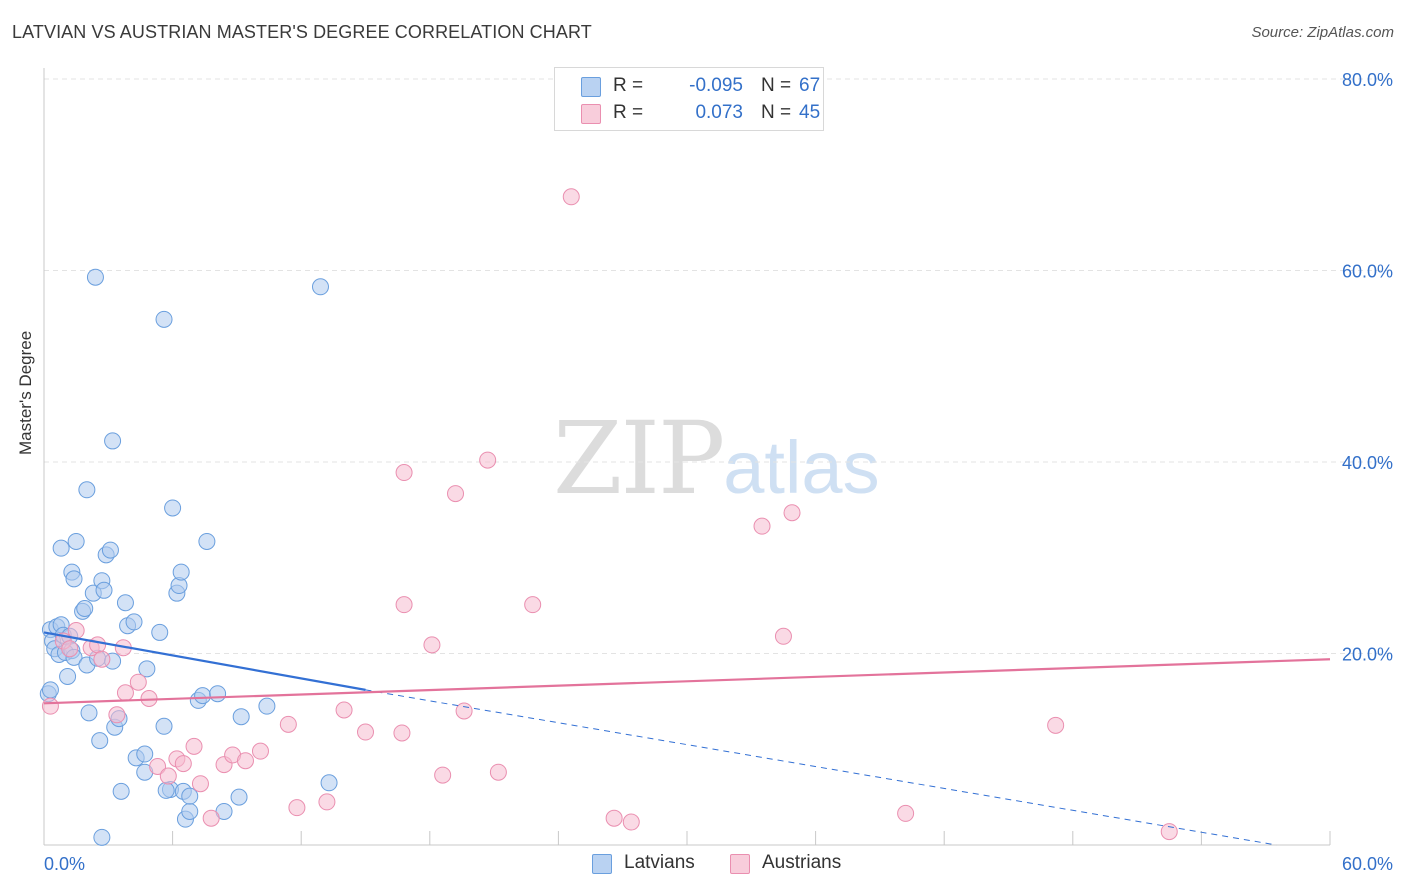 The height and width of the screenshot is (892, 1406). What do you see at coordinates (716, 85) in the screenshot?
I see `legend-r-value: -0.095` at bounding box center [716, 85].